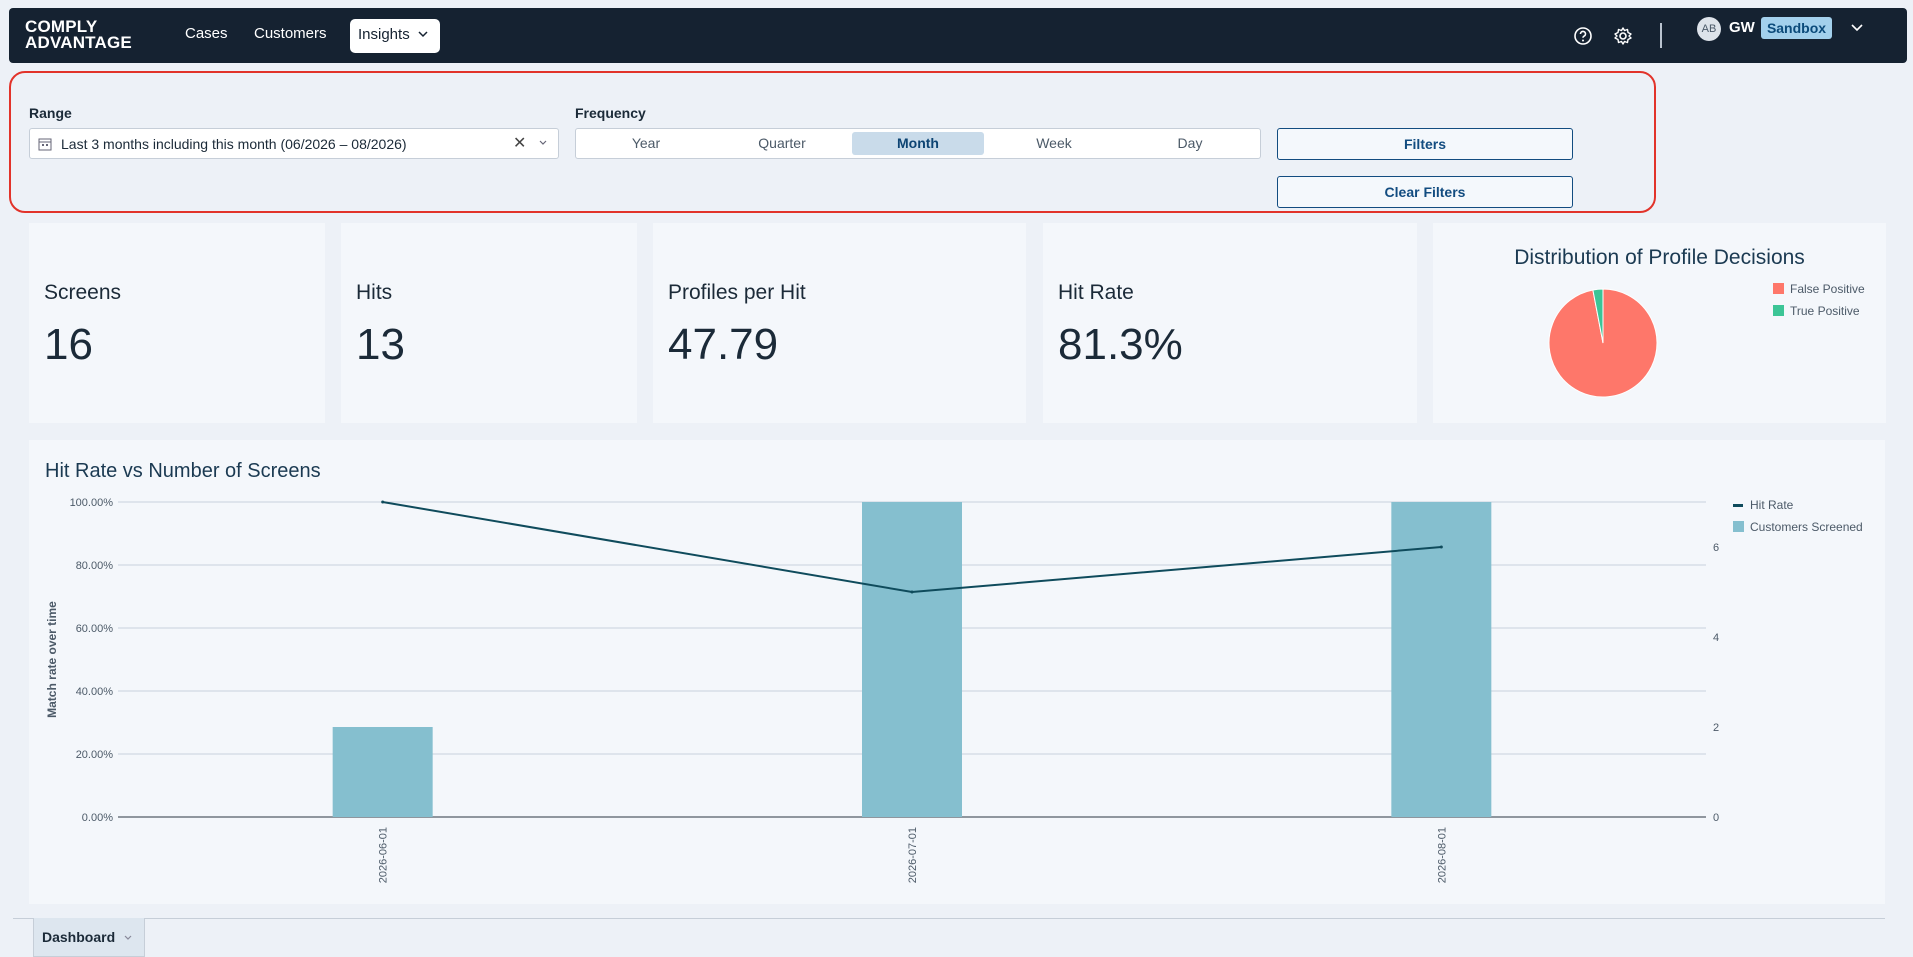 The image size is (1913, 957). Describe the element at coordinates (78, 42) in the screenshot. I see `logo-line-2: ADVANTAGE` at that location.